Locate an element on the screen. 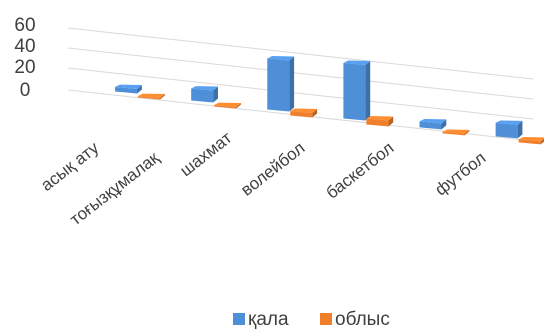 The width and height of the screenshot is (544, 334). category-label: футбол is located at coordinates (460, 173).